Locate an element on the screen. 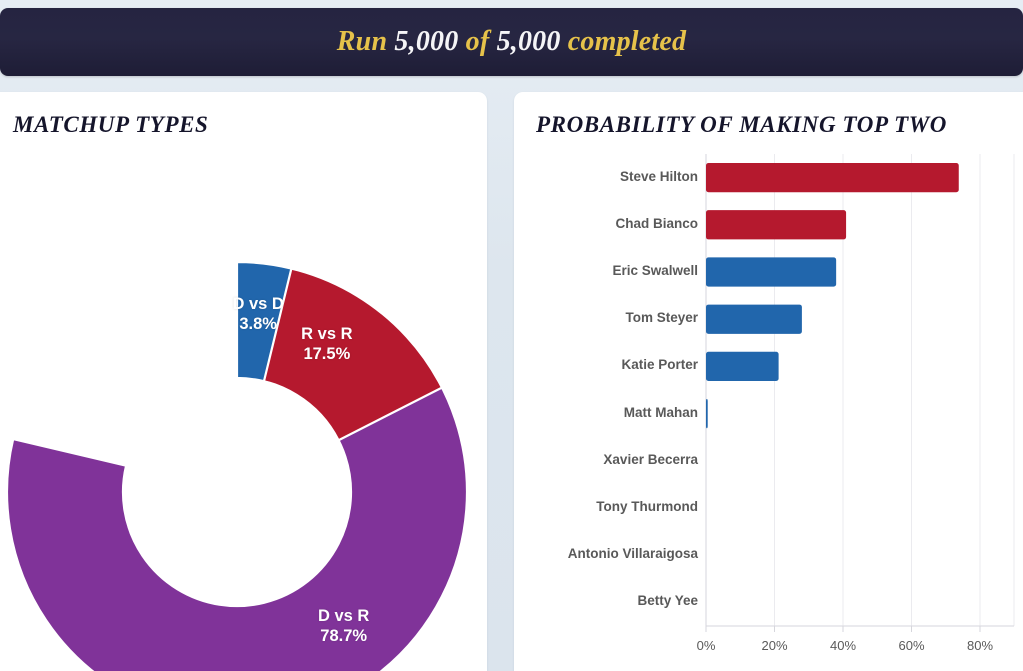 The width and height of the screenshot is (1023, 671). banner-total-runs: 5,000 is located at coordinates (528, 41).